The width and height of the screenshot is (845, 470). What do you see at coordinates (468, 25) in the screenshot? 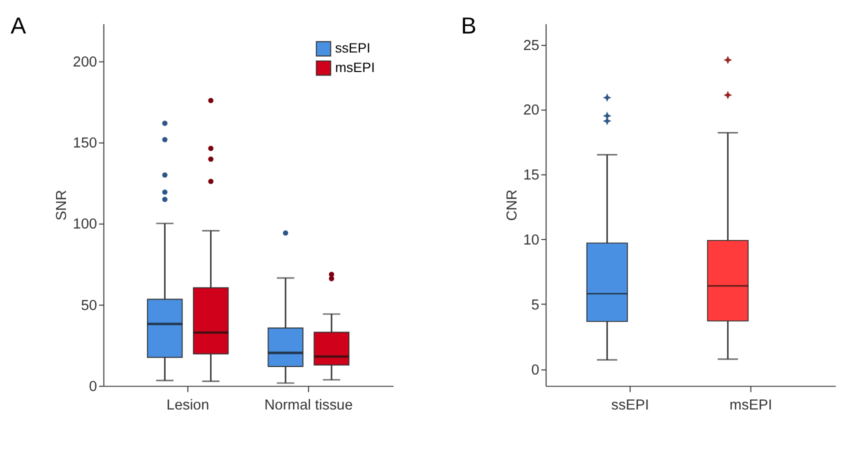
I see `chart-title: B` at bounding box center [468, 25].